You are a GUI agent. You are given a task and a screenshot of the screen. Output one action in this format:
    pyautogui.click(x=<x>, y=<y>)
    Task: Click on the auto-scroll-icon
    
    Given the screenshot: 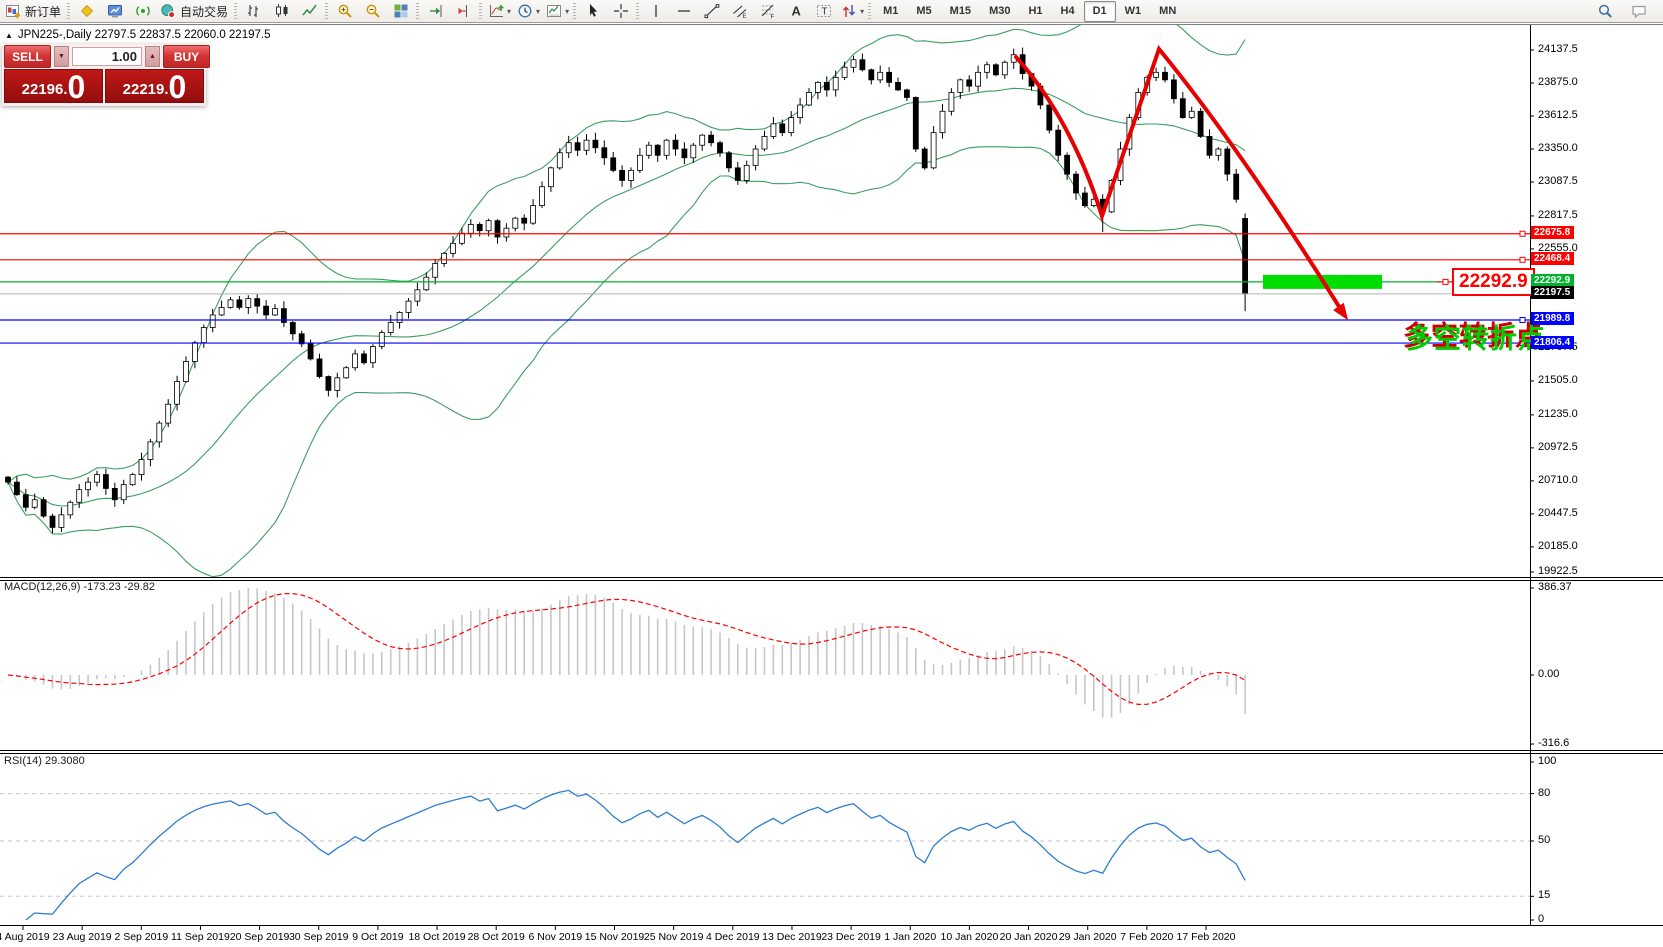 What is the action you would take?
    pyautogui.click(x=436, y=11)
    